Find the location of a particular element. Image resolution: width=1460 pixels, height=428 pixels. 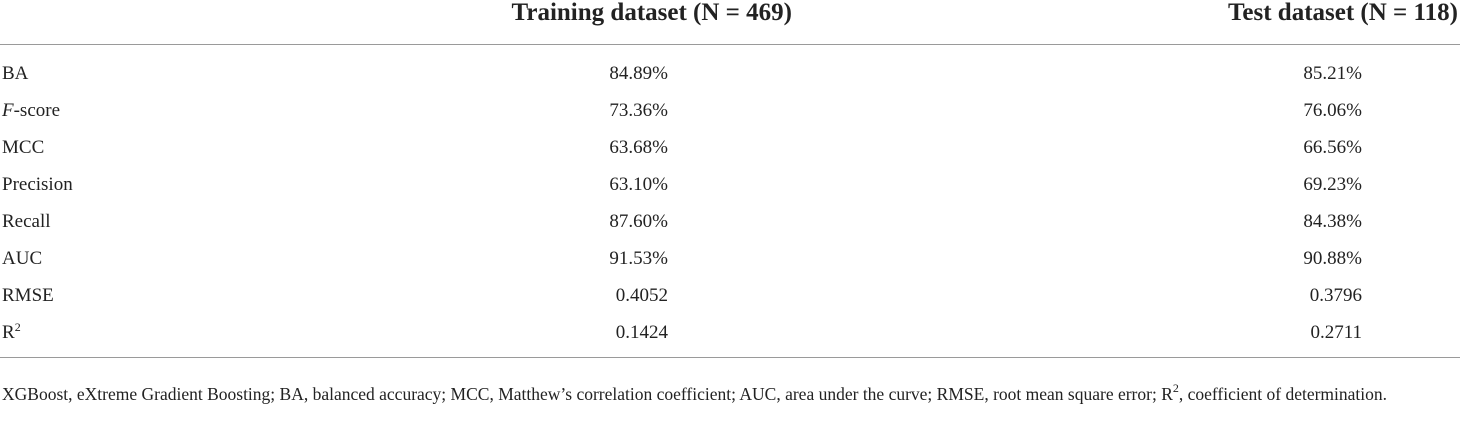

training-value: 63.10% is located at coordinates (638, 184).